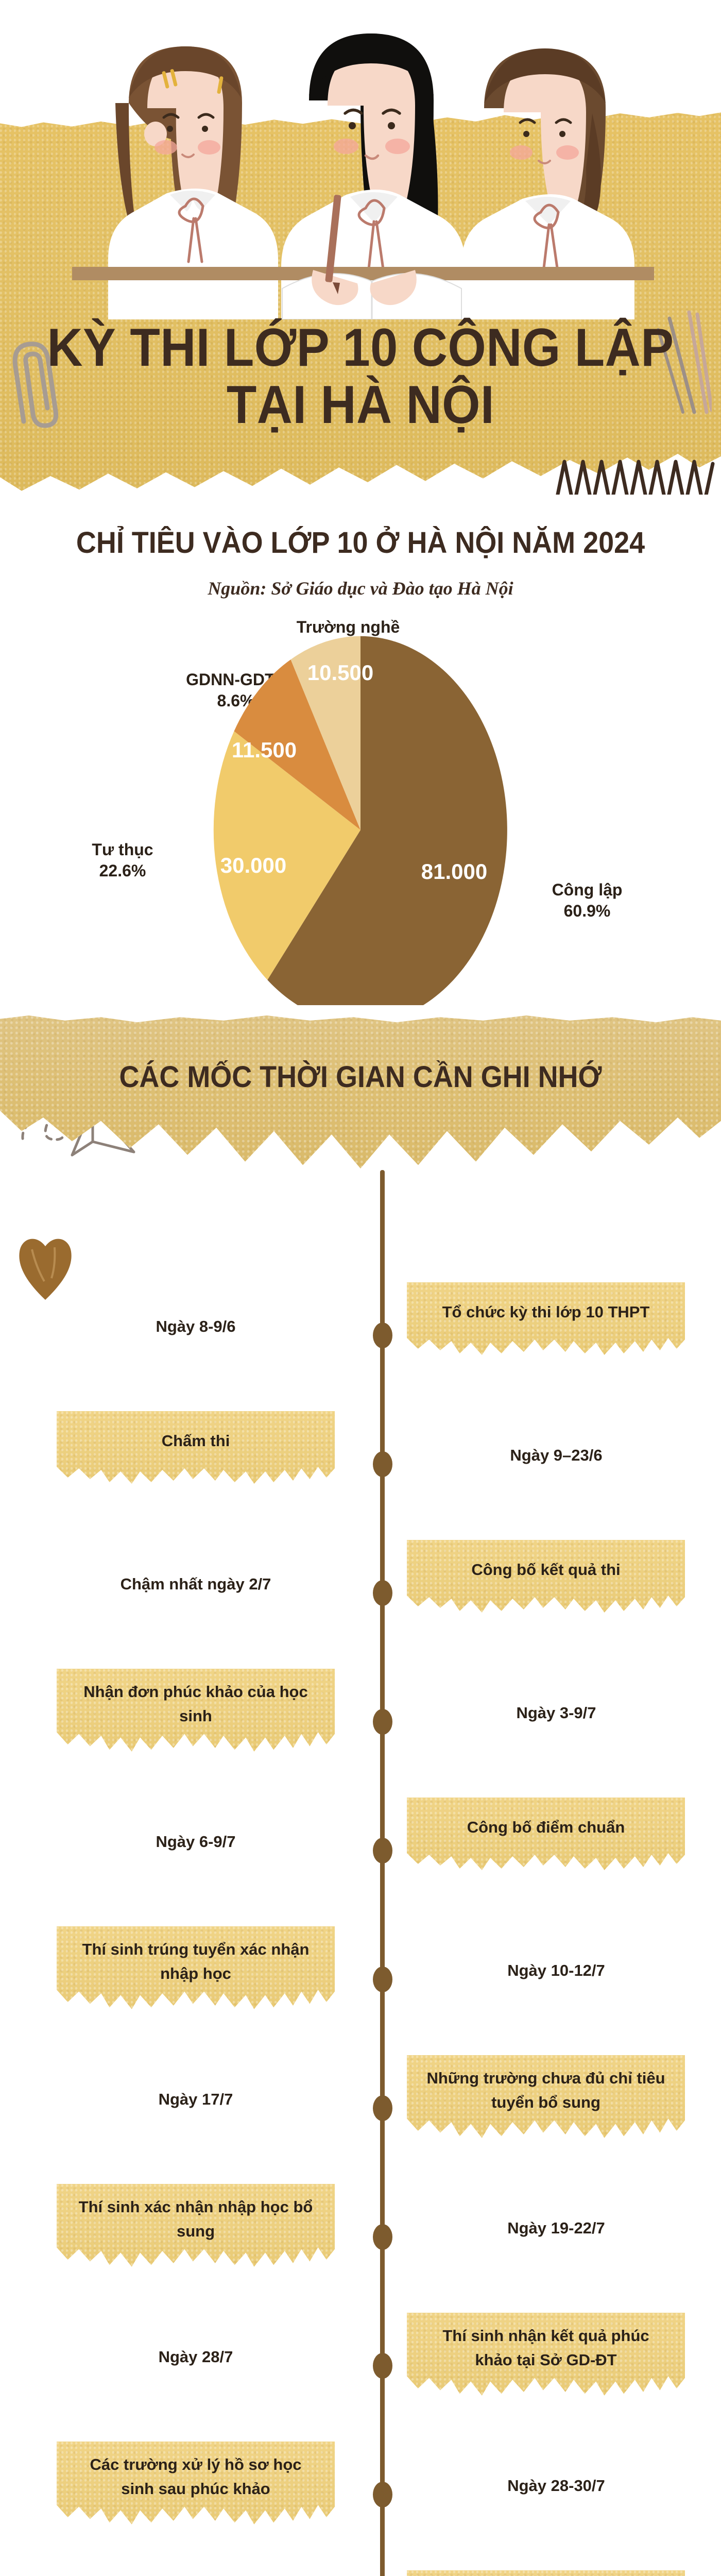 The width and height of the screenshot is (721, 2576). Describe the element at coordinates (325, 733) in the screenshot. I see `pie-slice-truong-nghe` at that location.